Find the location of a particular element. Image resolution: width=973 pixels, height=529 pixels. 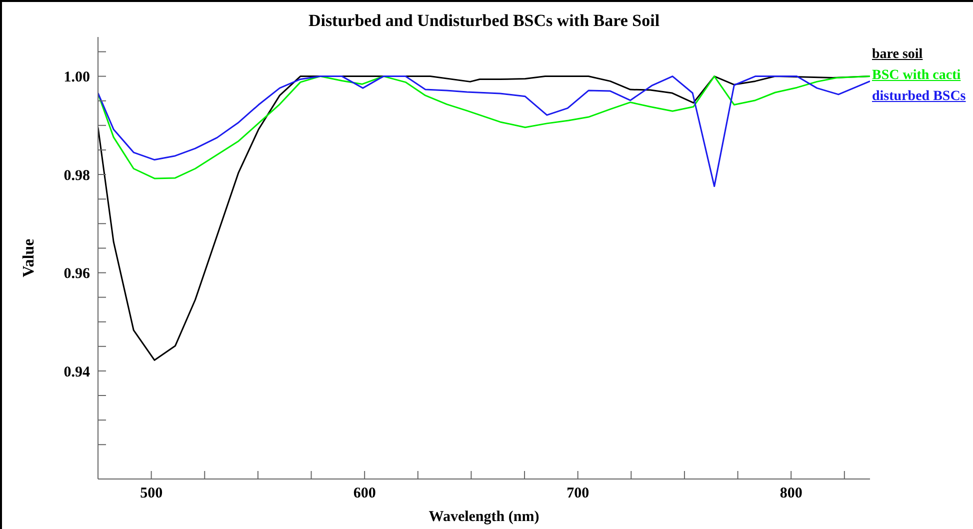

x-tick-label: 500 is located at coordinates (151, 494).